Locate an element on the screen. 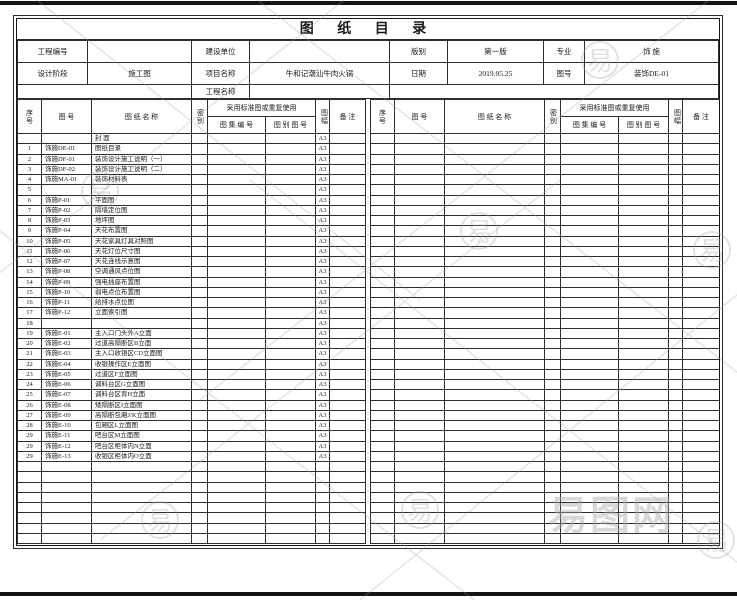 This screenshot has width=737, height=600. catalog-cell-name: 图纸目录 is located at coordinates (141, 149).